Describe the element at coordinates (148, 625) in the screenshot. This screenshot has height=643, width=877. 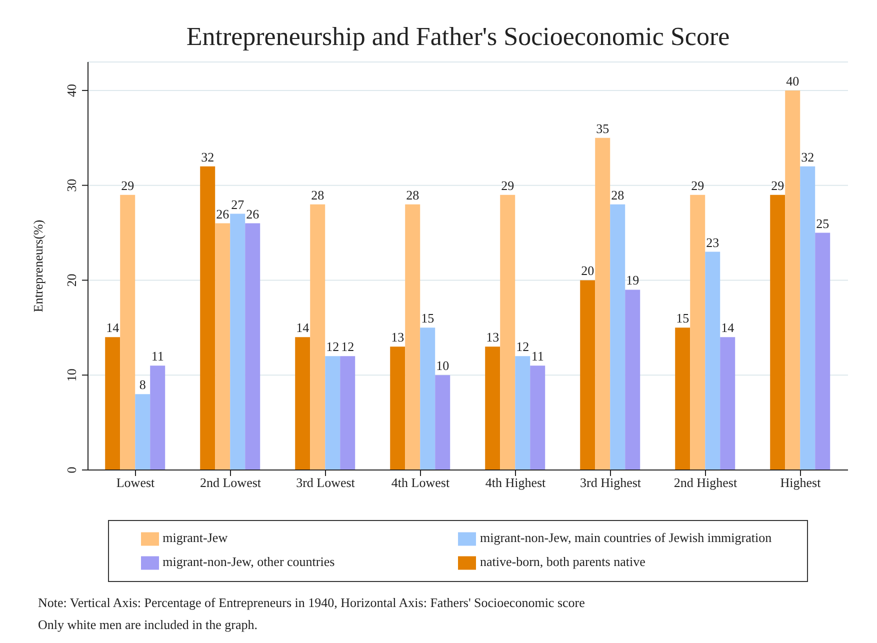
I see `text: Only white men are included in the graph.` at that location.